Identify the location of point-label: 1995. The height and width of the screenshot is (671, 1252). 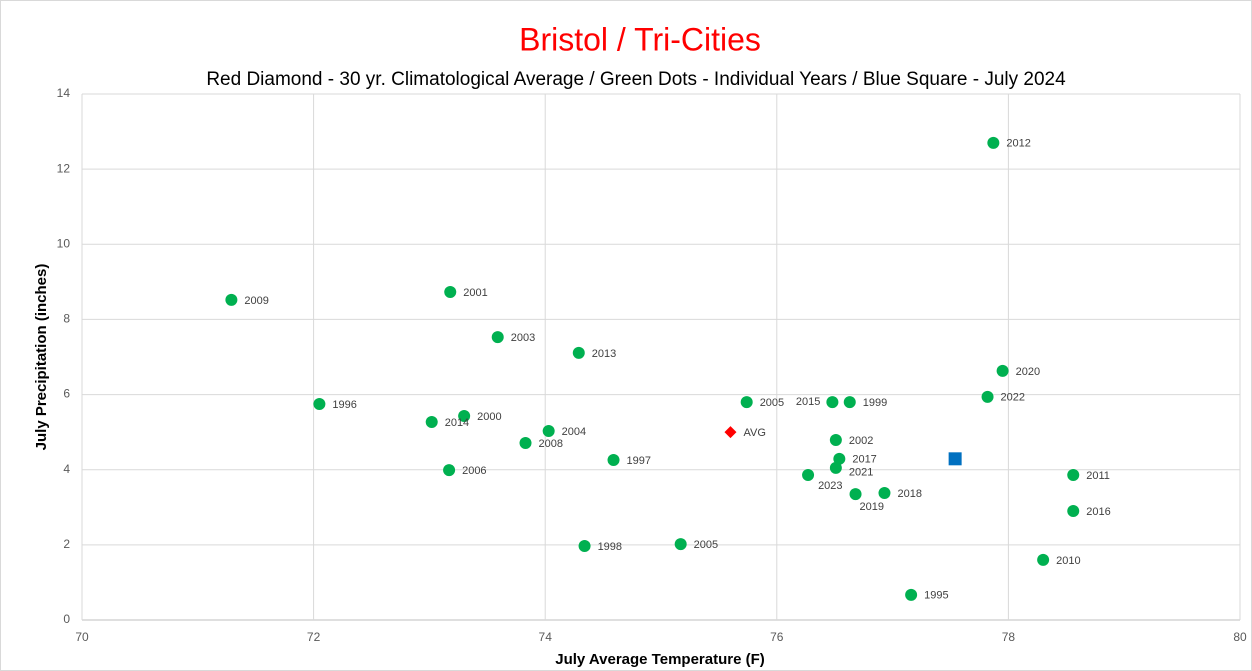
(936, 596).